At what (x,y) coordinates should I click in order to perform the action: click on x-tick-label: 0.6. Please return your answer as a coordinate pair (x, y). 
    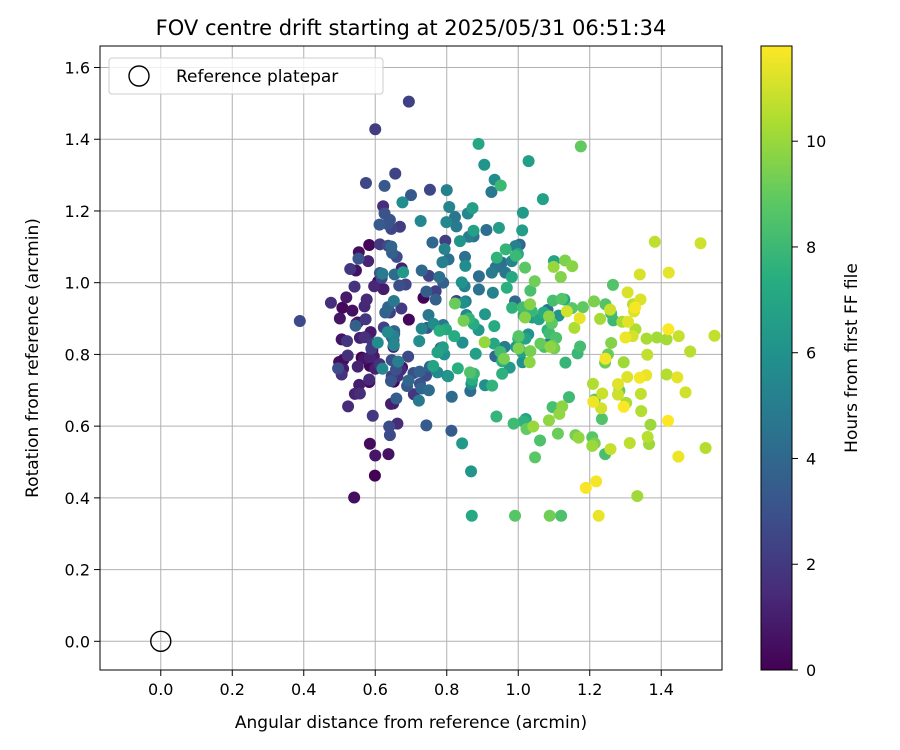
    Looking at the image, I should click on (375, 689).